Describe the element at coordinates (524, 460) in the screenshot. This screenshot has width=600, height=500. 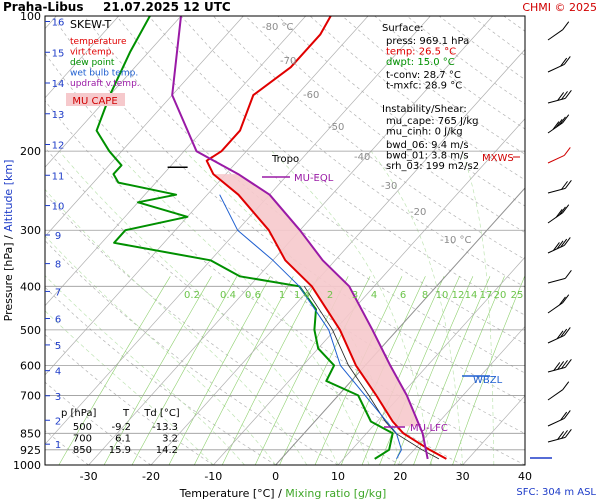
I see `moist-adiabat` at that location.